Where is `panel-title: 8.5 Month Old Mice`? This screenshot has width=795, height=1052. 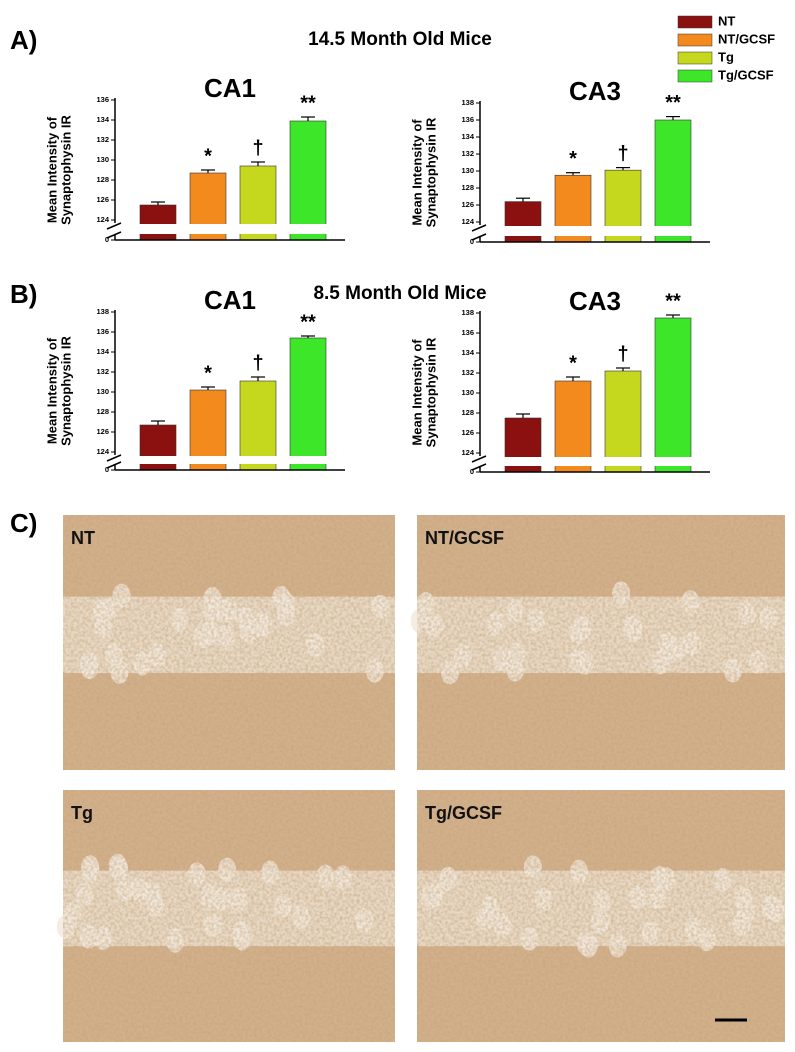 panel-title: 8.5 Month Old Mice is located at coordinates (399, 293).